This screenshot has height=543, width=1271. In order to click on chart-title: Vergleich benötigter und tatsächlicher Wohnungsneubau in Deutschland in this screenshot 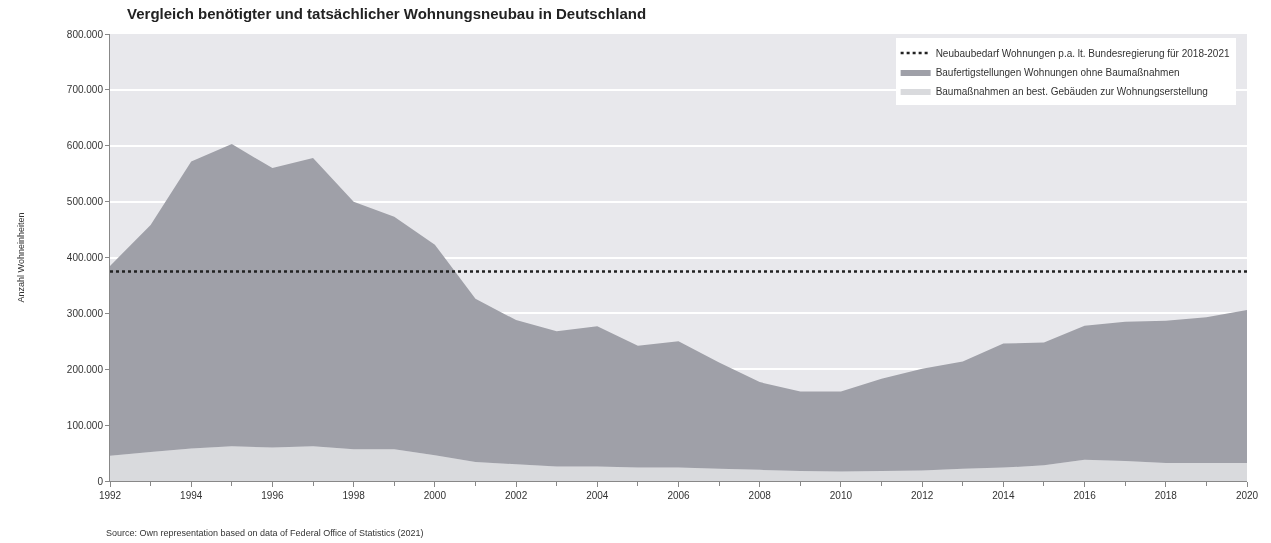, I will do `click(387, 13)`.